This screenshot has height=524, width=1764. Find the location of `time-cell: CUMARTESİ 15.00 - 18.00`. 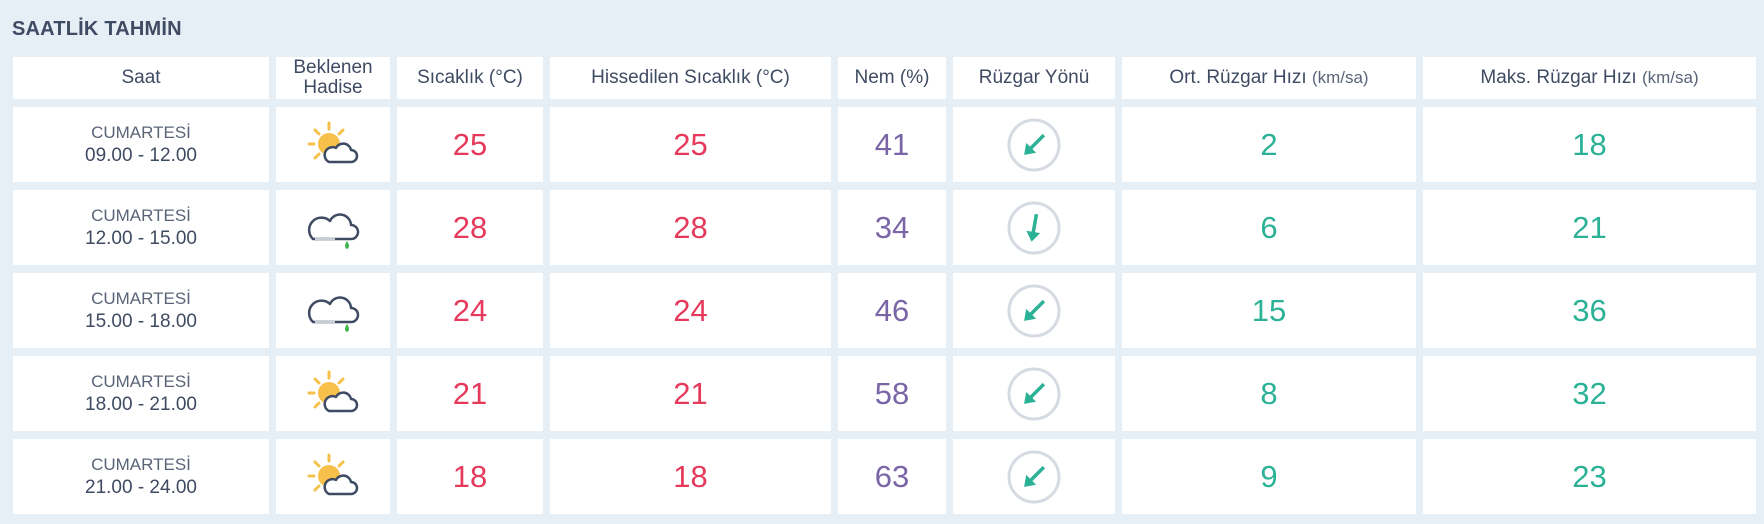

time-cell: CUMARTESİ 15.00 - 18.00 is located at coordinates (141, 310).